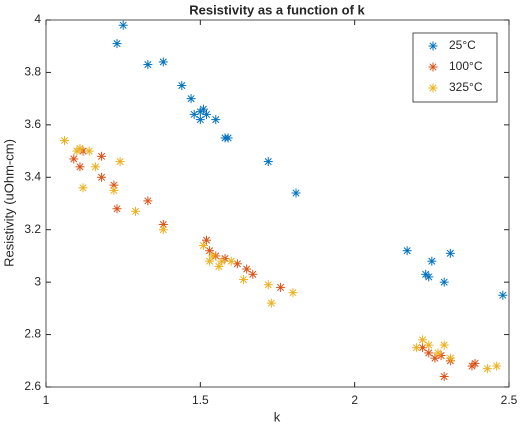 The height and width of the screenshot is (429, 520). What do you see at coordinates (32, 176) in the screenshot?
I see `y-tick-label: 3.4` at bounding box center [32, 176].